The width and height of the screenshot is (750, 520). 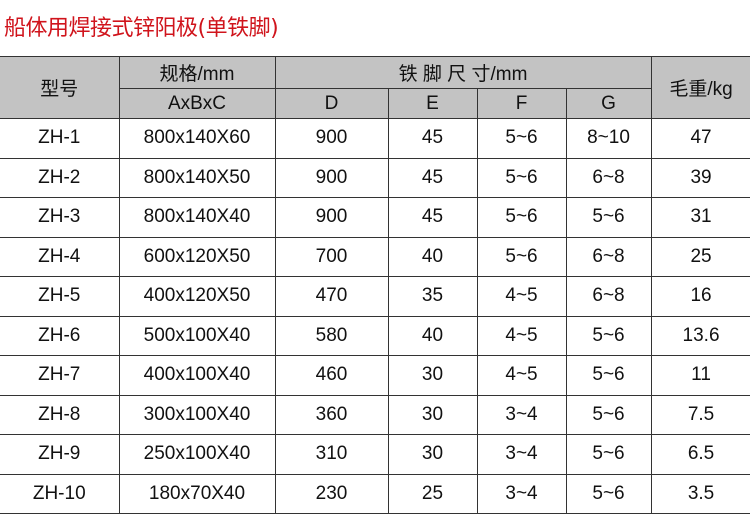 I want to click on cell-d: 580, so click(x=331, y=335).